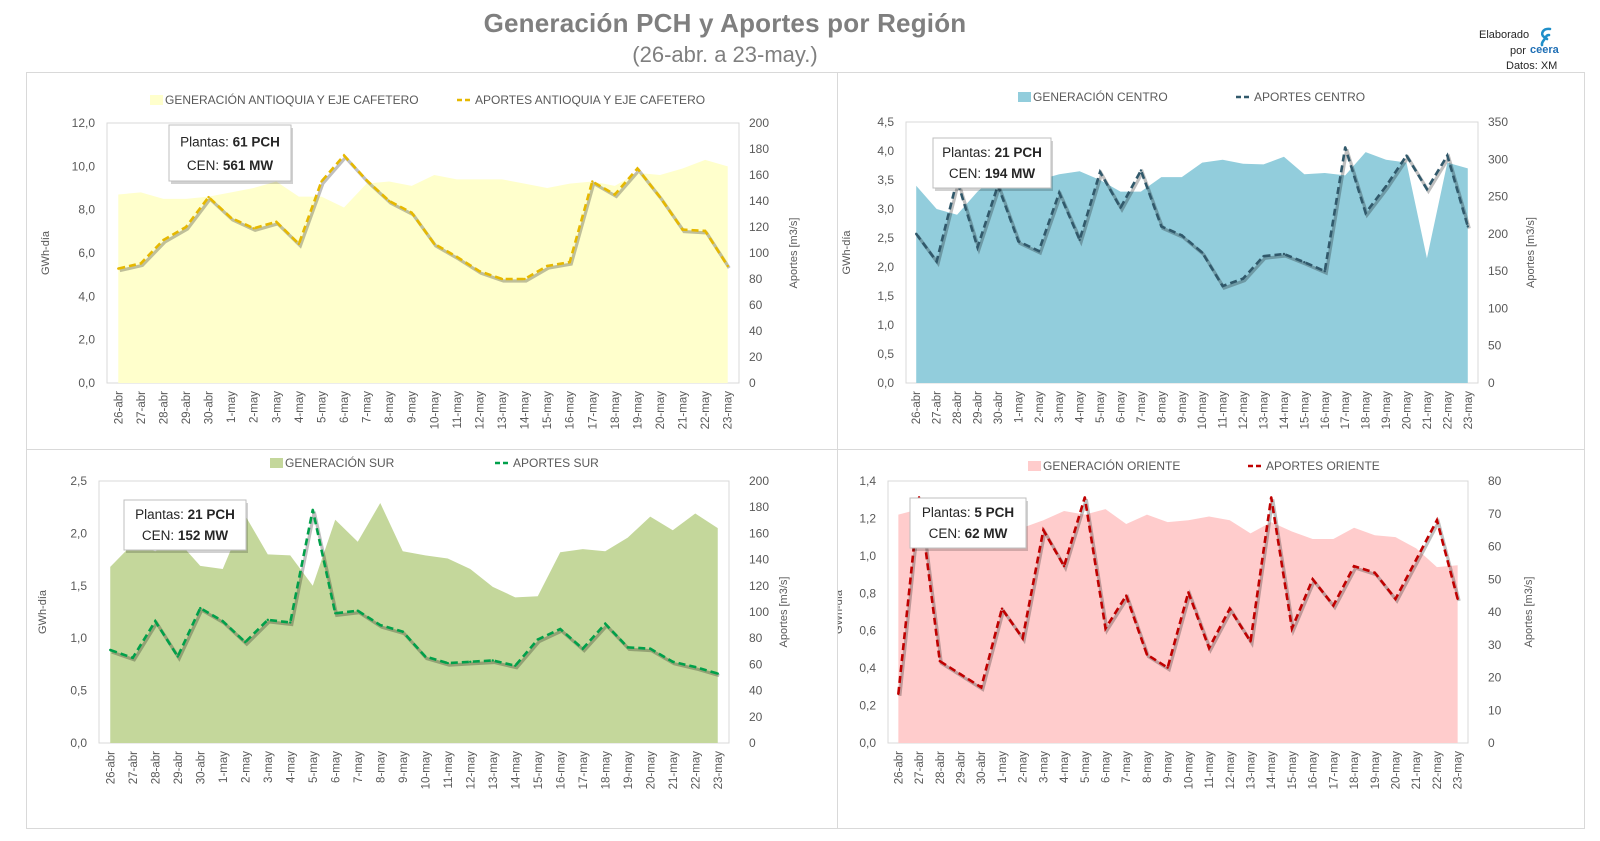  Describe the element at coordinates (423, 217) in the screenshot. I see `aportes-line-series` at that location.